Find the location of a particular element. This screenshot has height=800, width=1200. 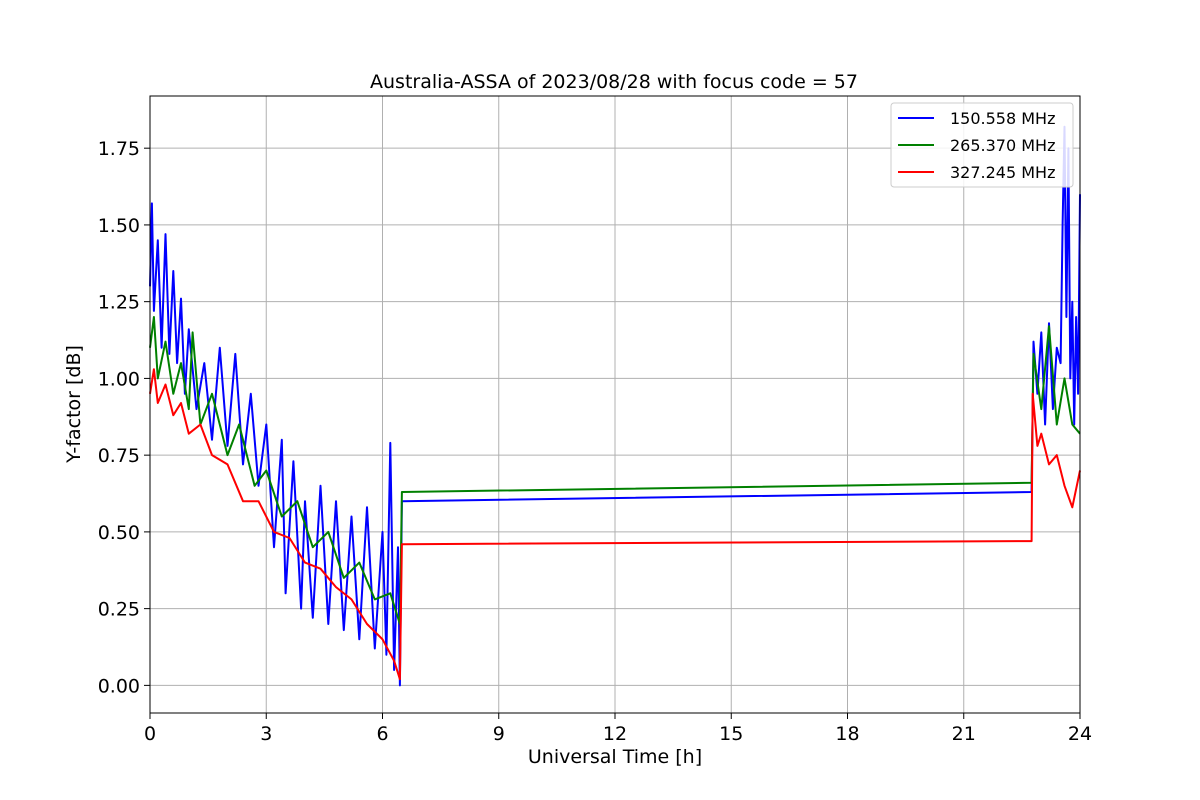

legend-label-1: 265.370 MHz is located at coordinates (1002, 145).